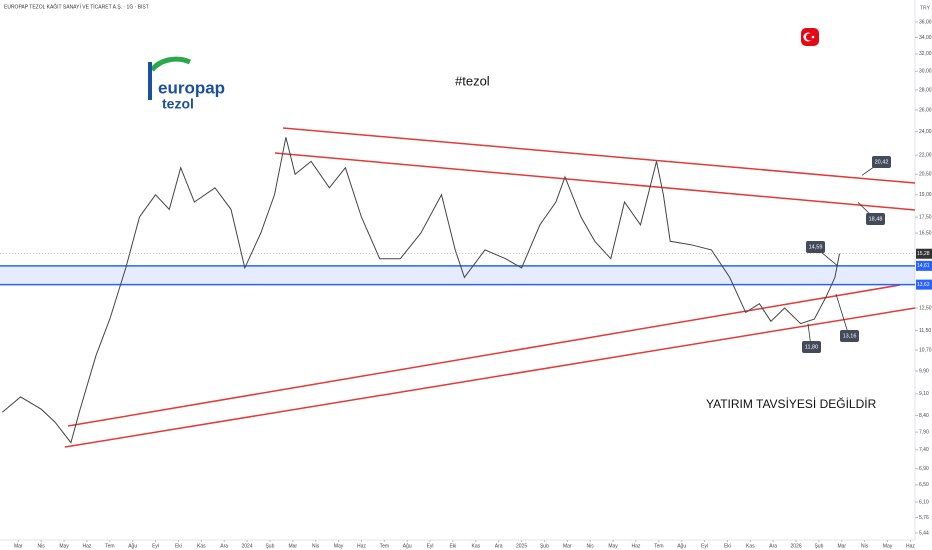 The height and width of the screenshot is (550, 932). Describe the element at coordinates (925, 233) in the screenshot. I see `y-tick-label: 16,50` at that location.